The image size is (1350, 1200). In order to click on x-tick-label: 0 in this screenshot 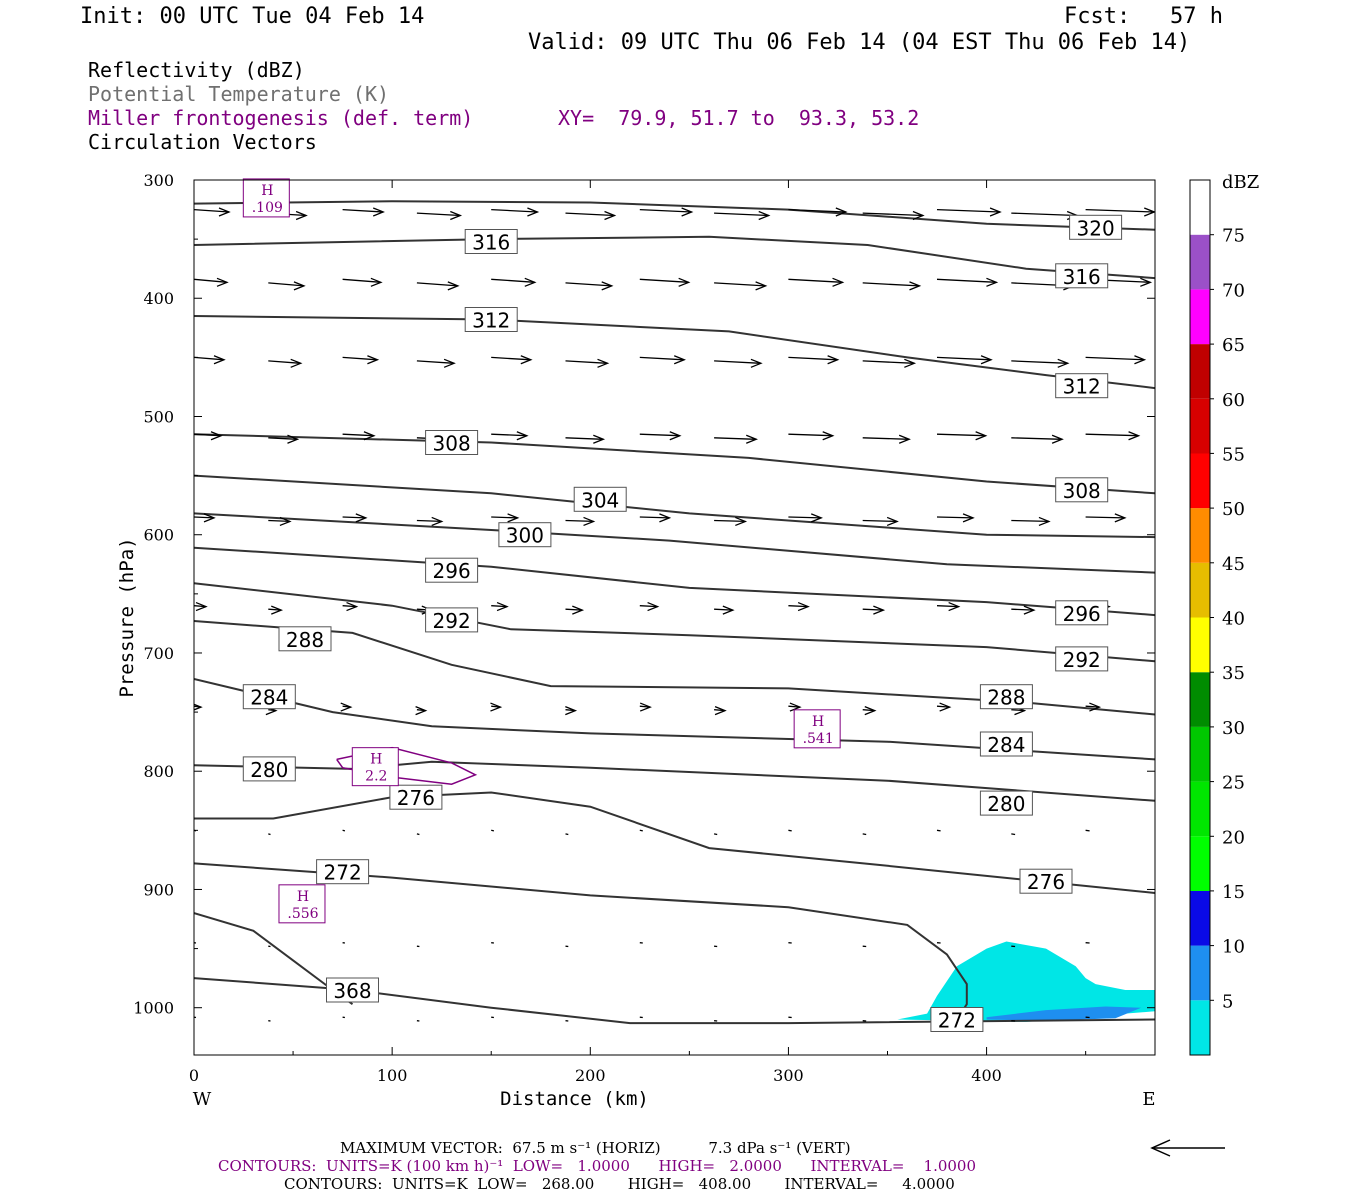, I will do `click(194, 1075)`.